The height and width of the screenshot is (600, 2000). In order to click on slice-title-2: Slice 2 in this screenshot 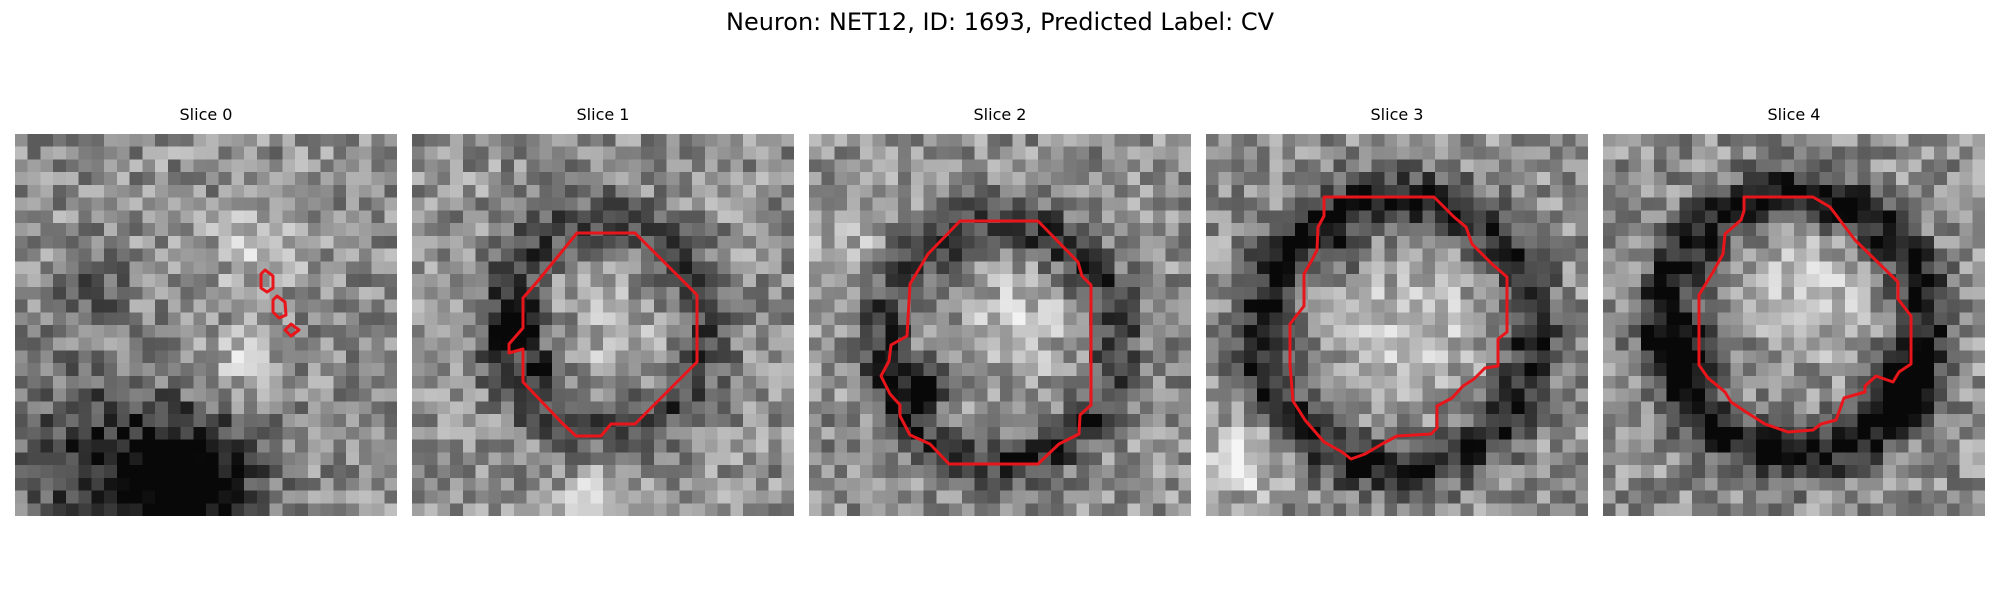, I will do `click(1000, 114)`.